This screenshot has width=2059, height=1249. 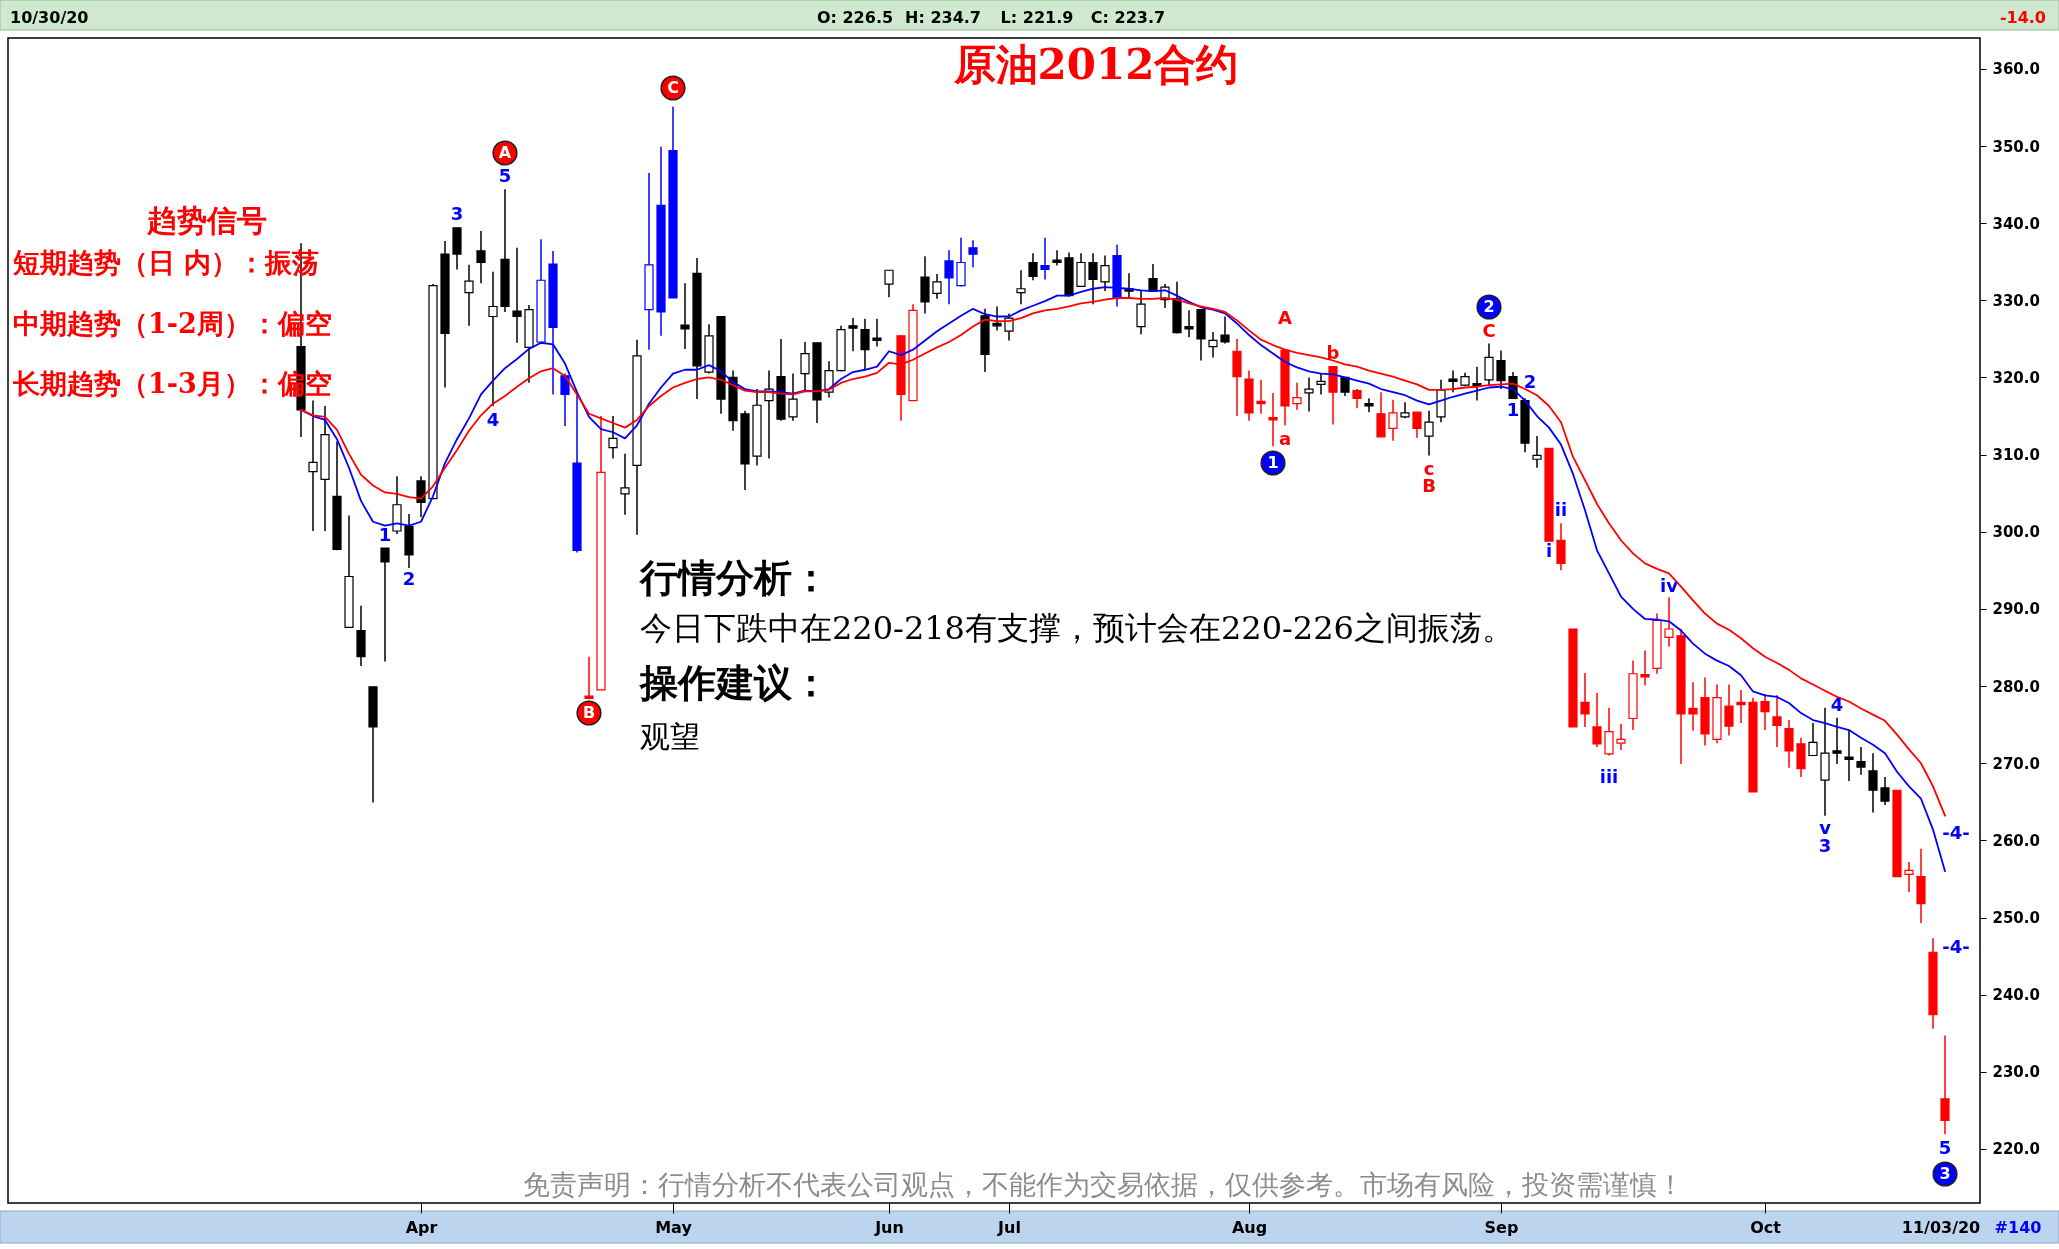 What do you see at coordinates (2016, 1072) in the screenshot?
I see `y-tick-label: 230.0` at bounding box center [2016, 1072].